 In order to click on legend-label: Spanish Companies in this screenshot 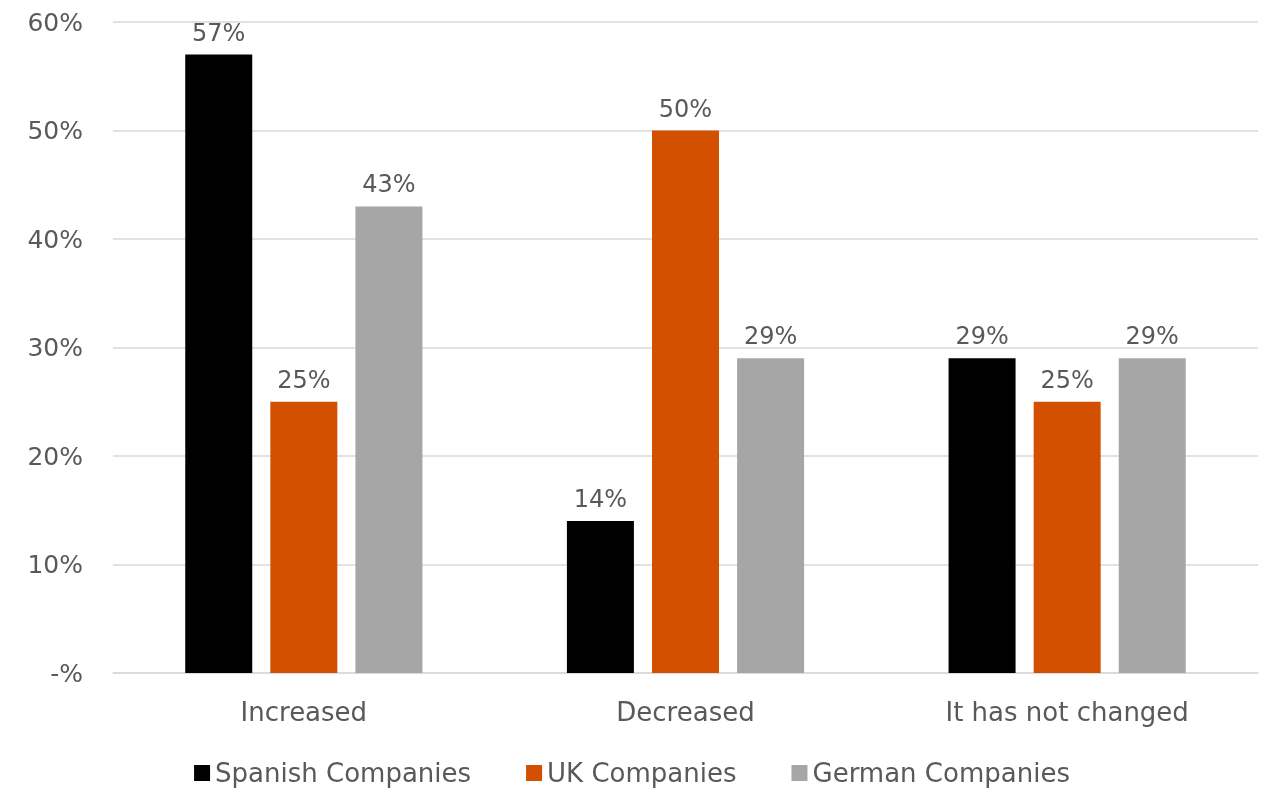, I will do `click(343, 773)`.